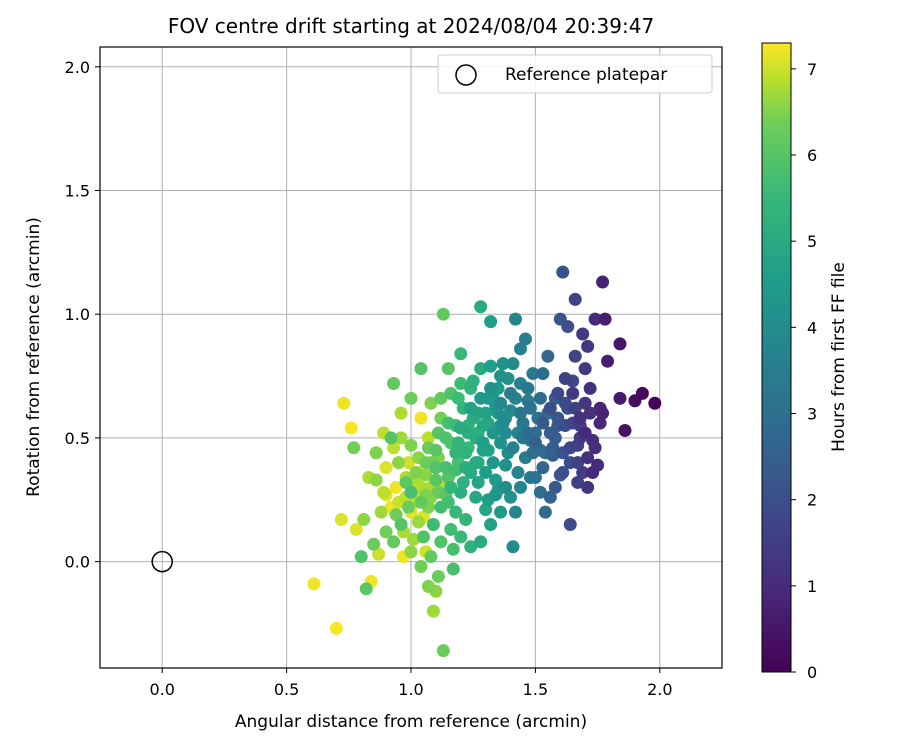 Image resolution: width=900 pixels, height=750 pixels. What do you see at coordinates (77, 67) in the screenshot?
I see `y-tick-label: 2.0` at bounding box center [77, 67].